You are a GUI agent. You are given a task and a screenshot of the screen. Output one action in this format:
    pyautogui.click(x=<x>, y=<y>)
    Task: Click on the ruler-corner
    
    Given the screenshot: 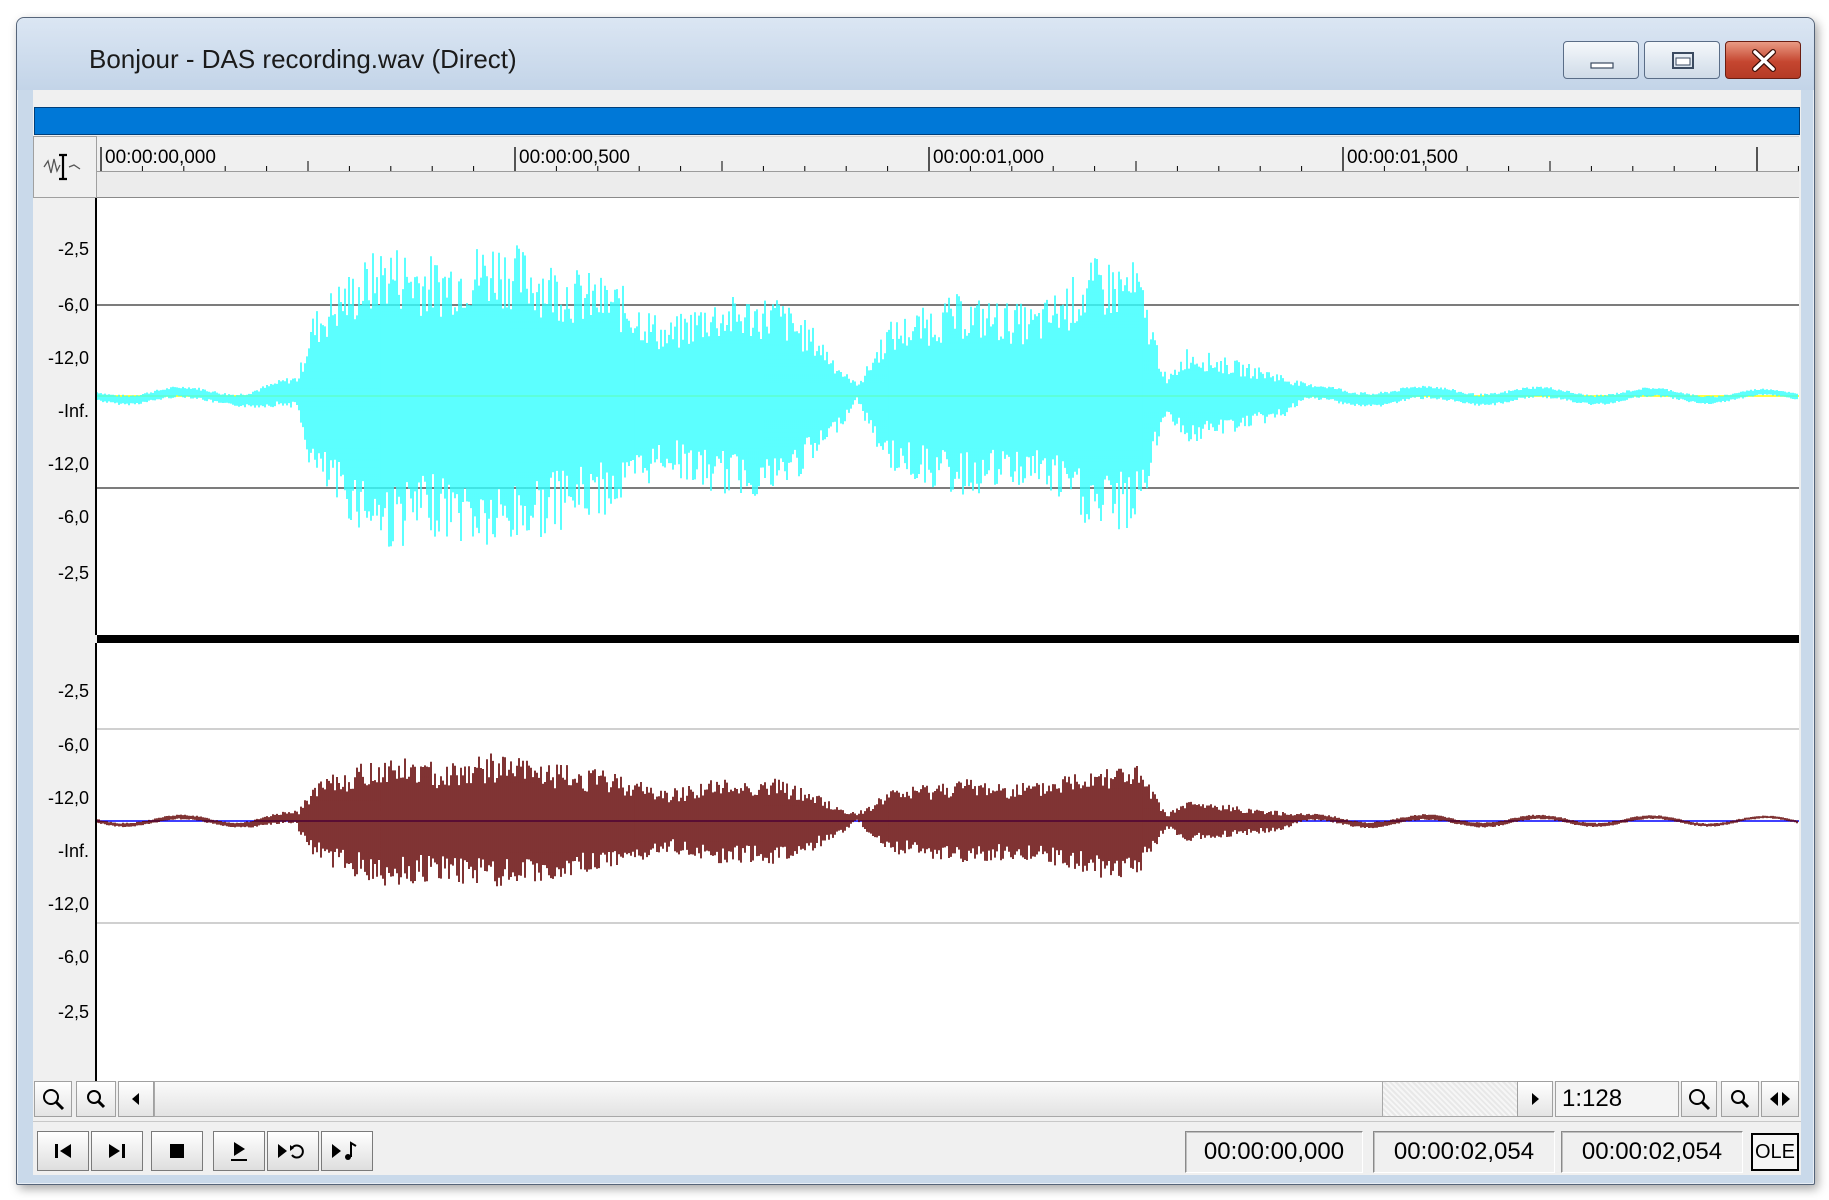 What is the action you would take?
    pyautogui.click(x=65, y=167)
    